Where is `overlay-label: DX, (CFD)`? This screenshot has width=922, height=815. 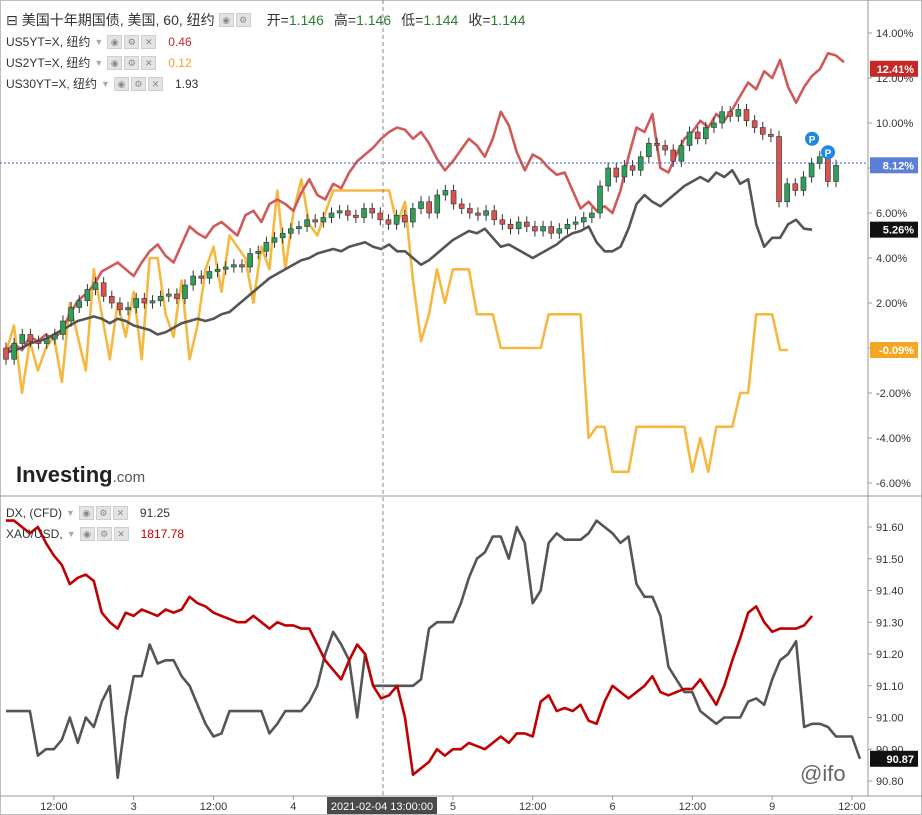 overlay-label: DX, (CFD) is located at coordinates (34, 513).